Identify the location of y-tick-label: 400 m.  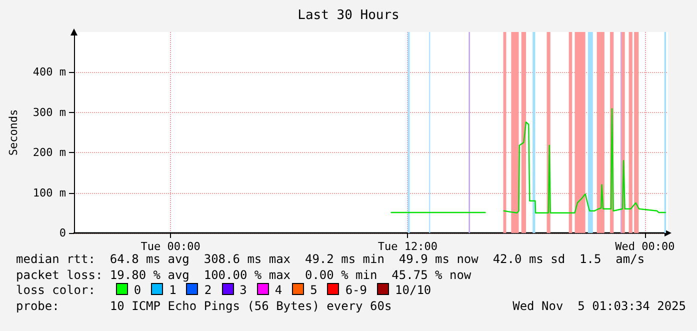
(49, 72).